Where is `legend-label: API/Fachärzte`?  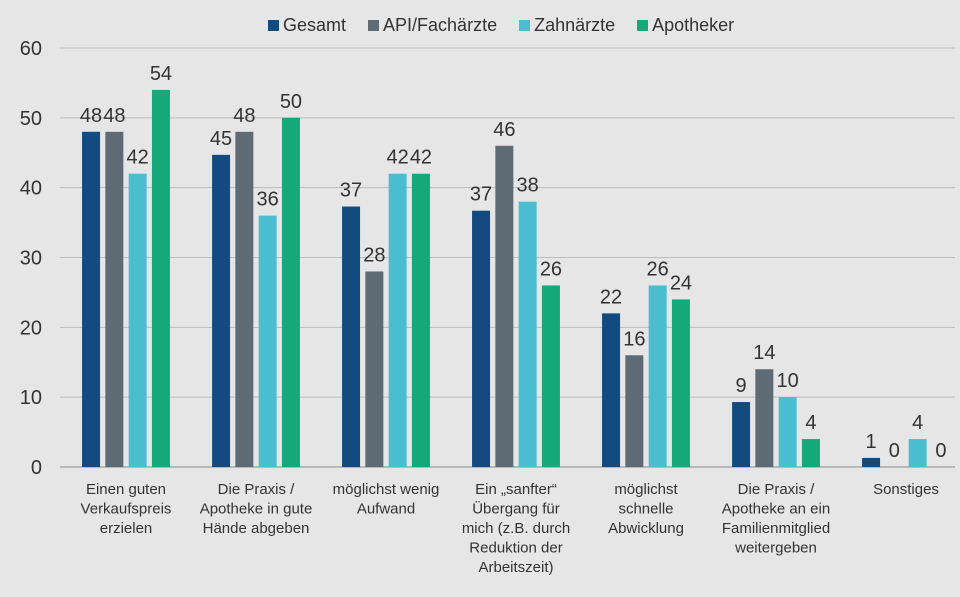 legend-label: API/Fachärzte is located at coordinates (440, 25).